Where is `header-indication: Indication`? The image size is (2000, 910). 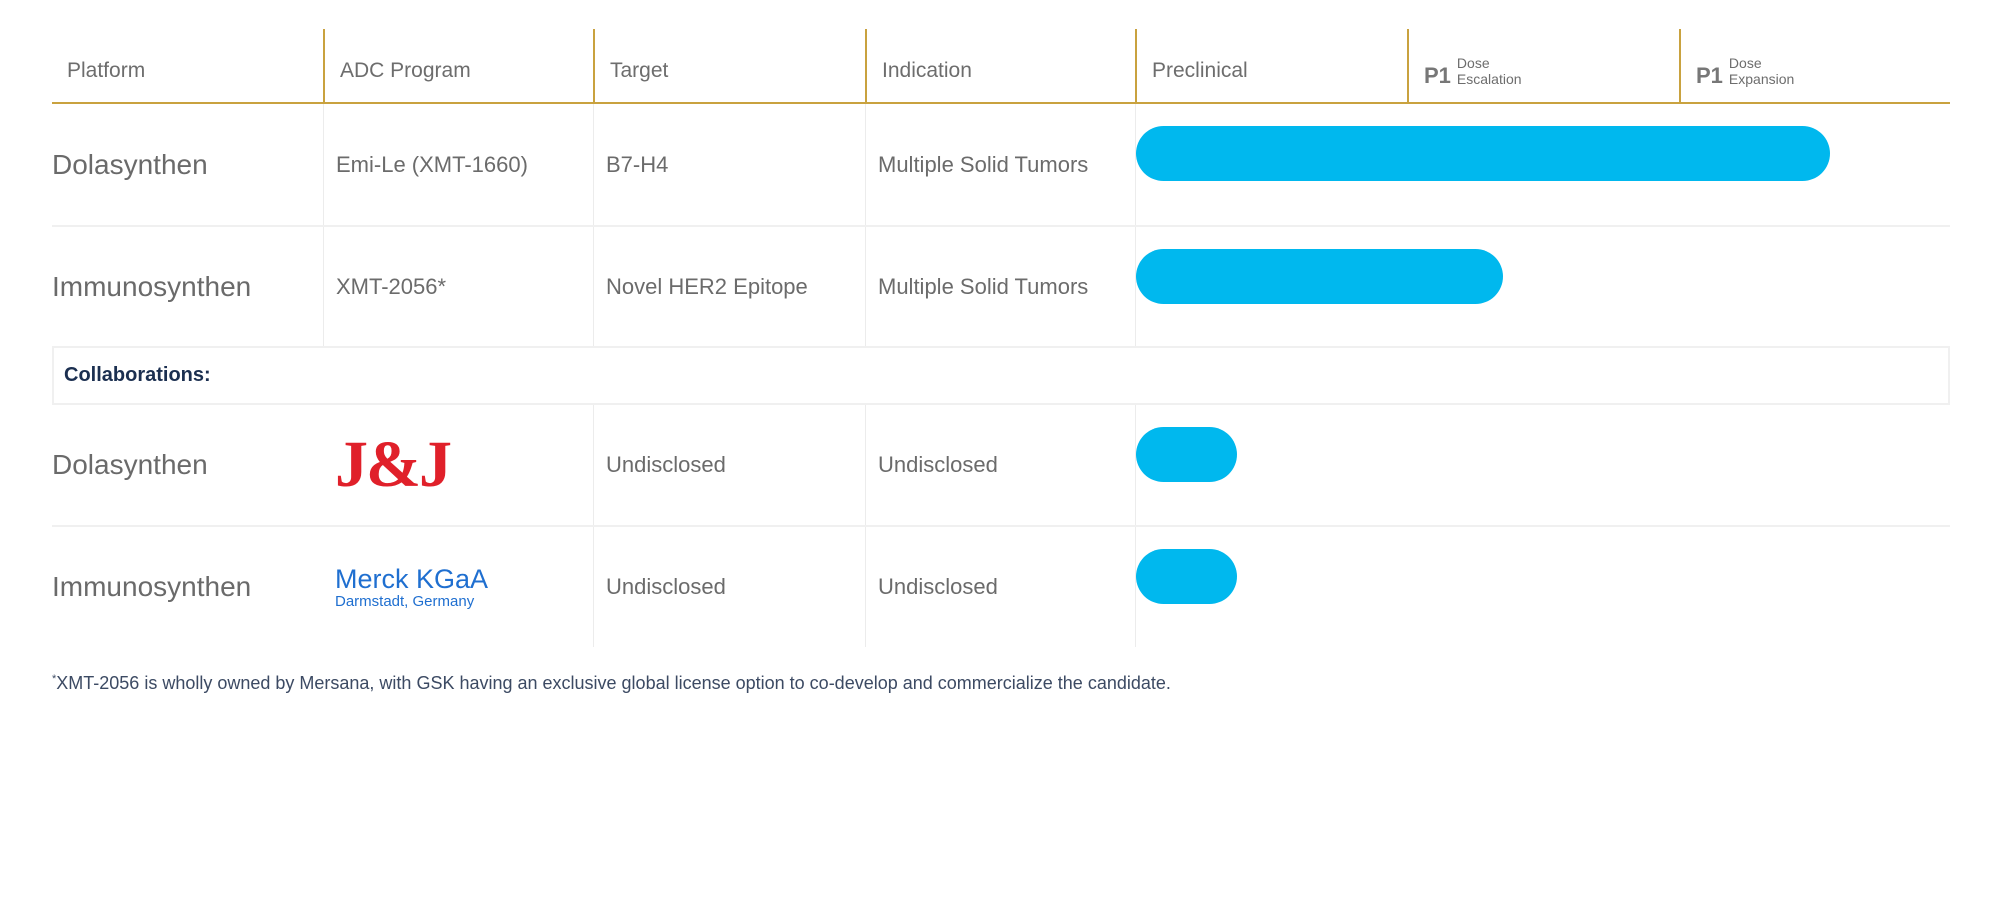
header-indication: Indication is located at coordinates (1000, 65).